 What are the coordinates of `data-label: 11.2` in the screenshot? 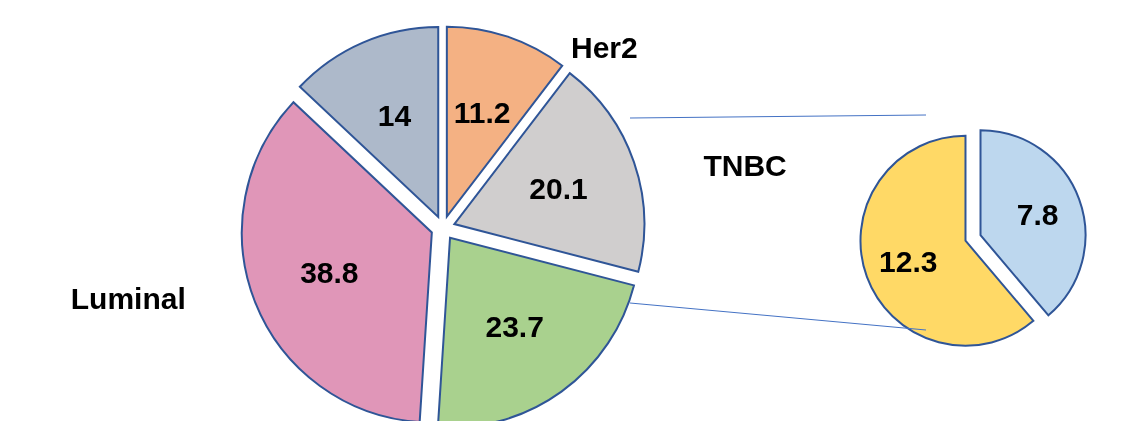 It's located at (482, 112).